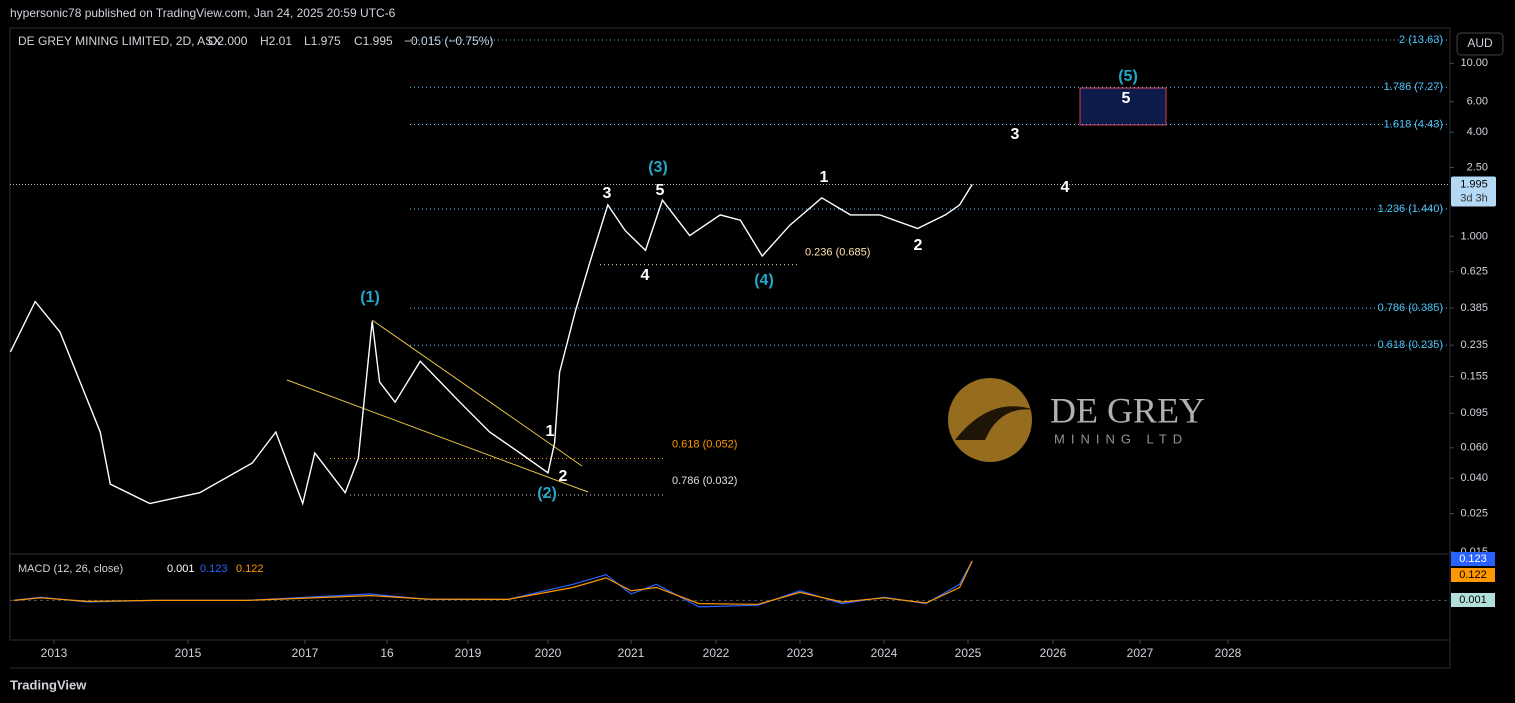 The image size is (1515, 703). I want to click on macd-tag-label: 0.122, so click(1473, 575).